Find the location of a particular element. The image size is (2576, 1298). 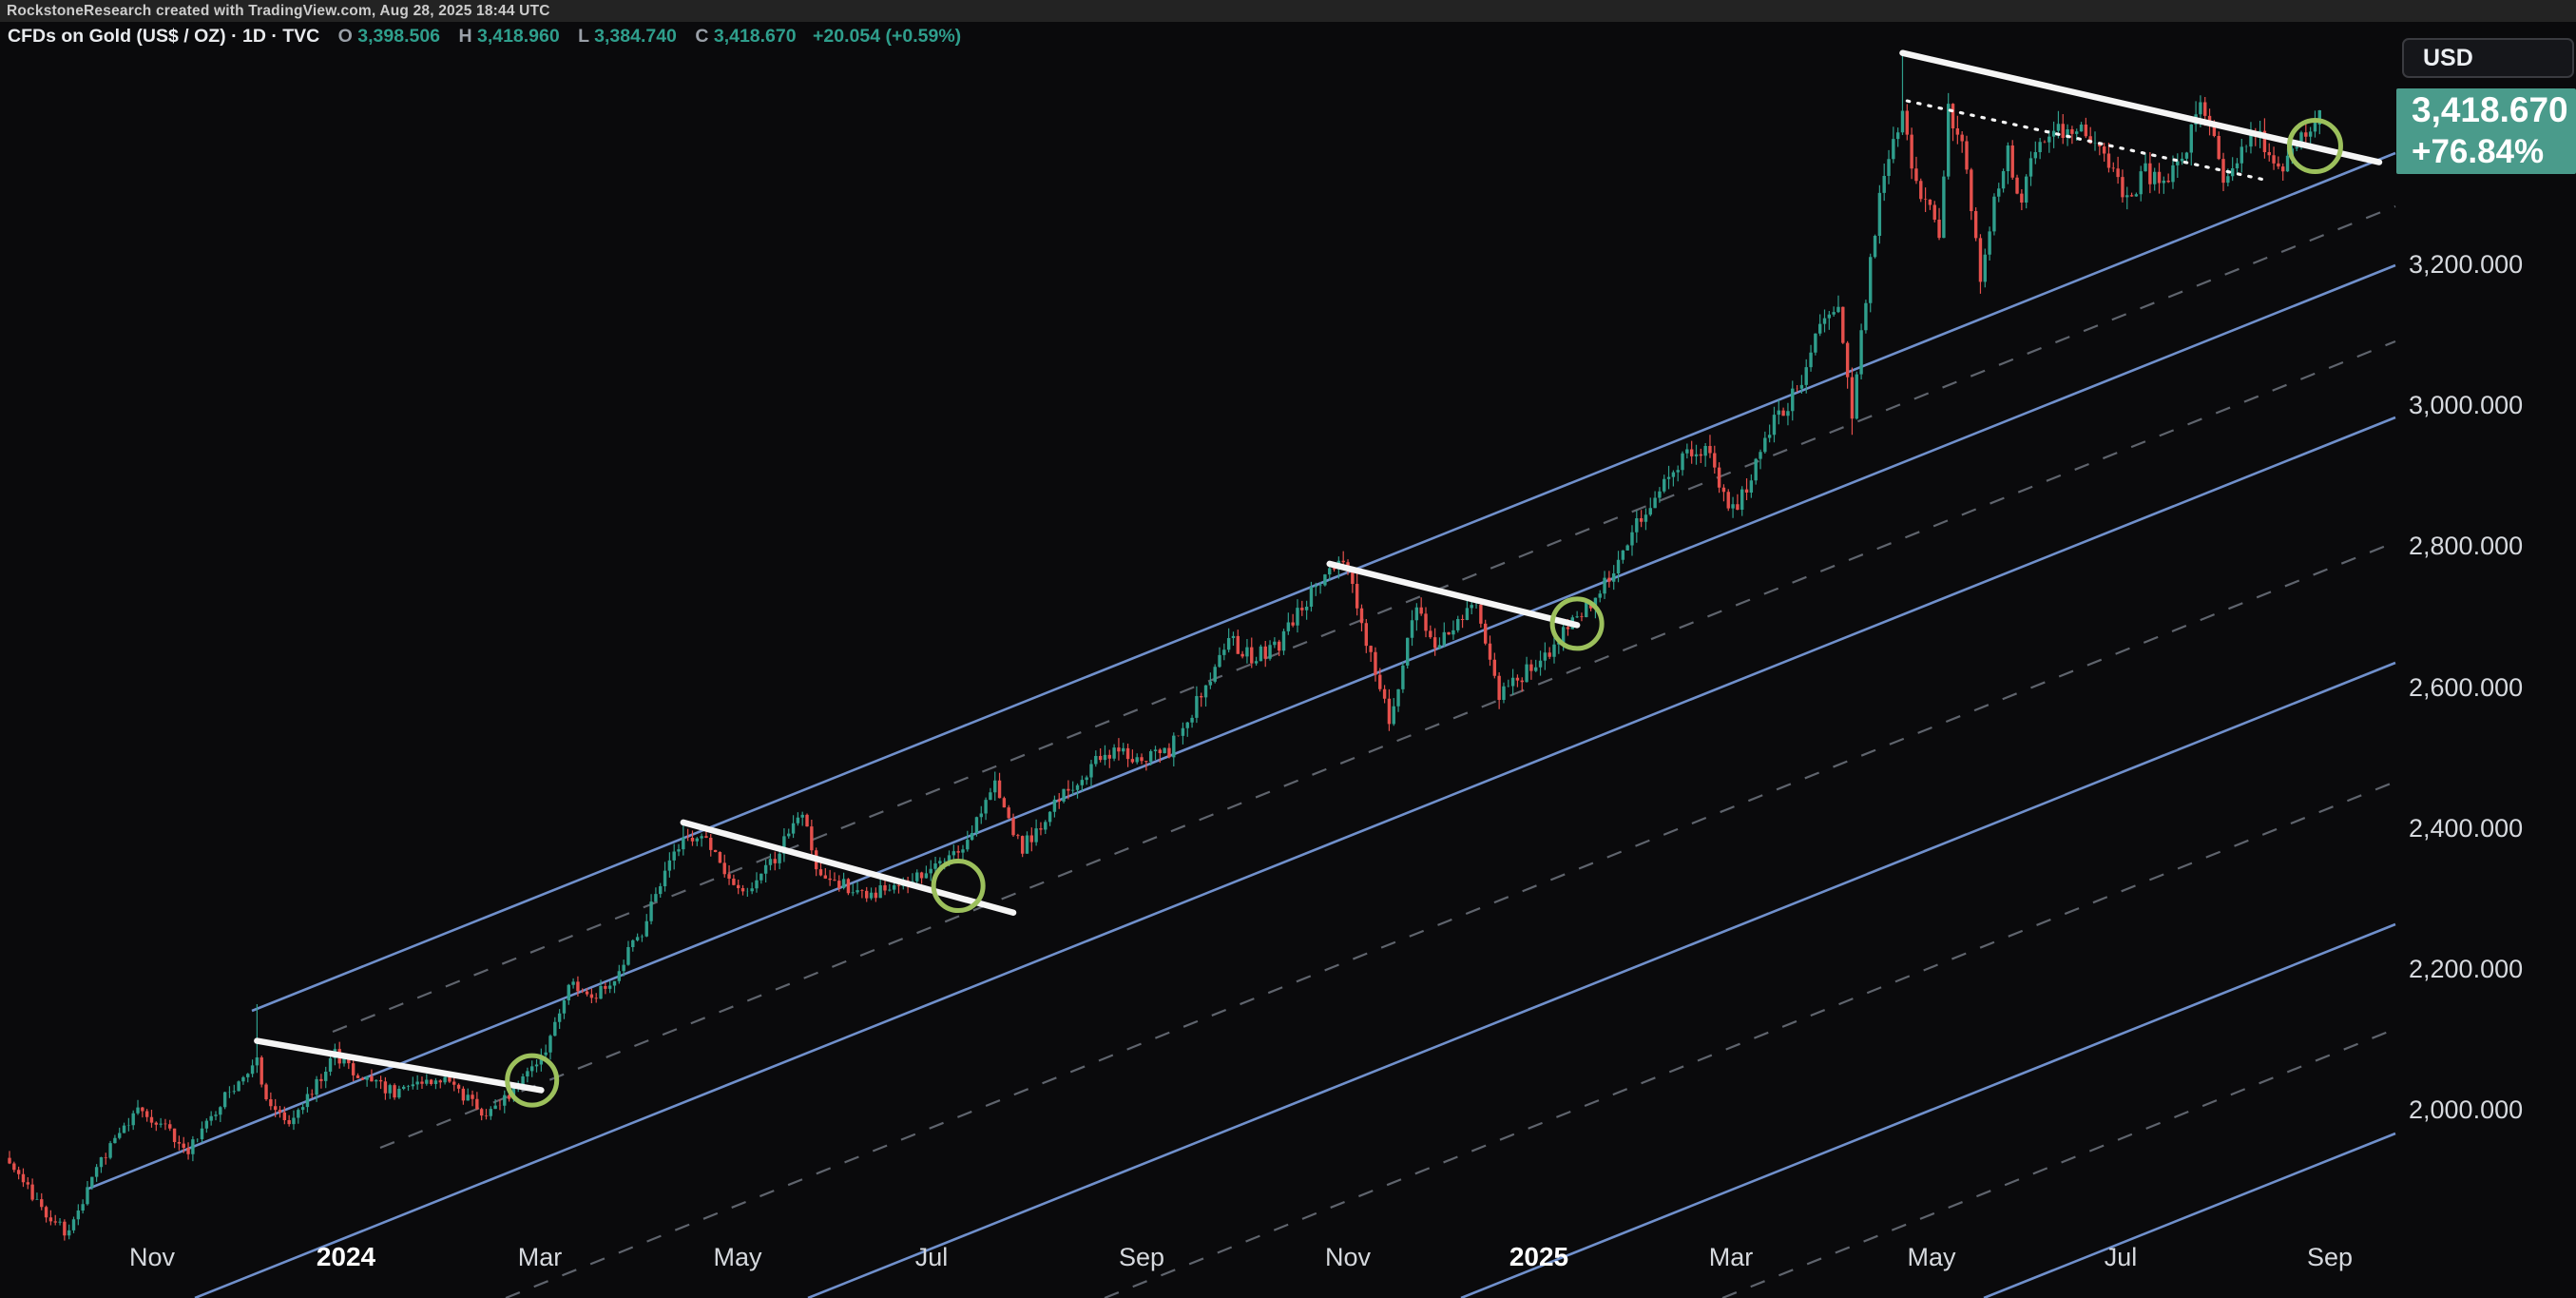

close-value: 3,418.670 is located at coordinates (755, 36).